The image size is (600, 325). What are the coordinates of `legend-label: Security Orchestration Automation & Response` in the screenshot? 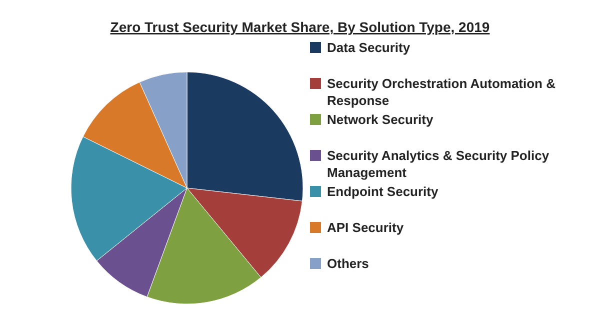 It's located at (441, 92).